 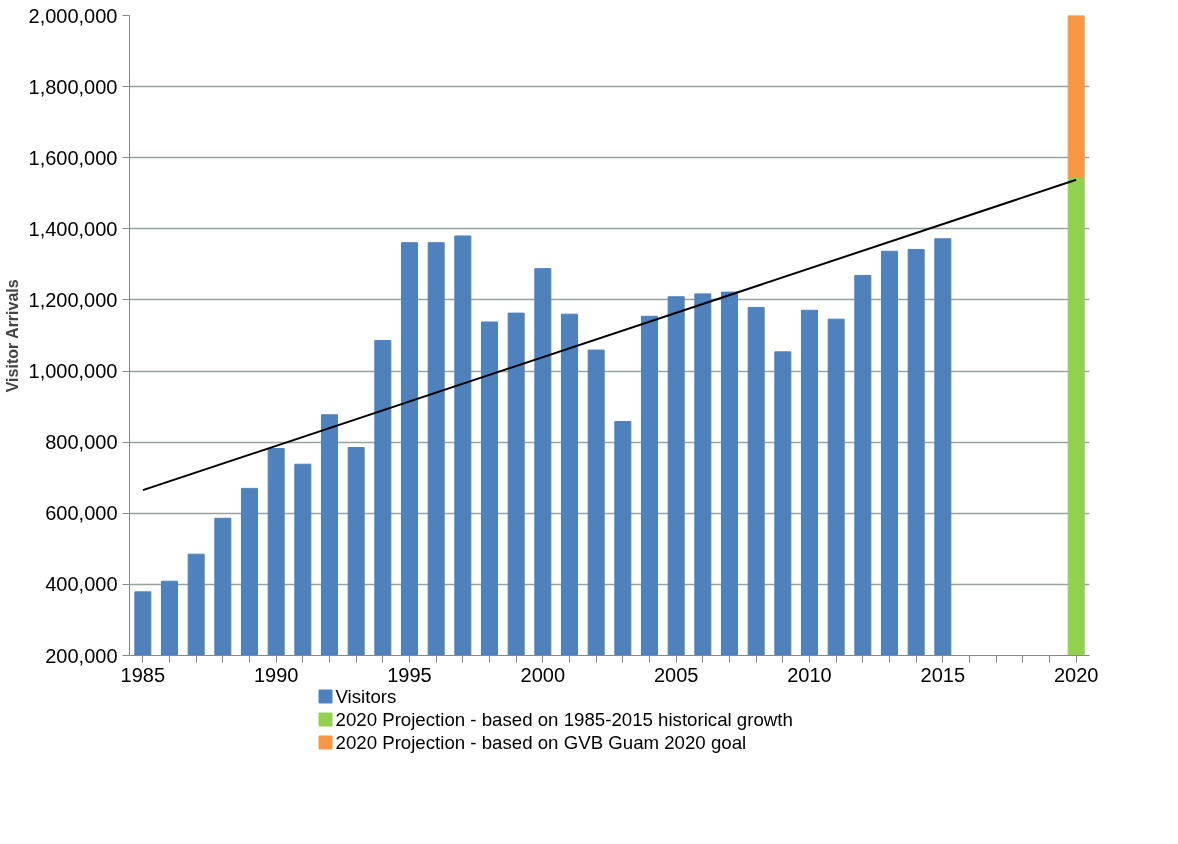 What do you see at coordinates (73, 299) in the screenshot?
I see `y-tick-label: 1,200,000` at bounding box center [73, 299].